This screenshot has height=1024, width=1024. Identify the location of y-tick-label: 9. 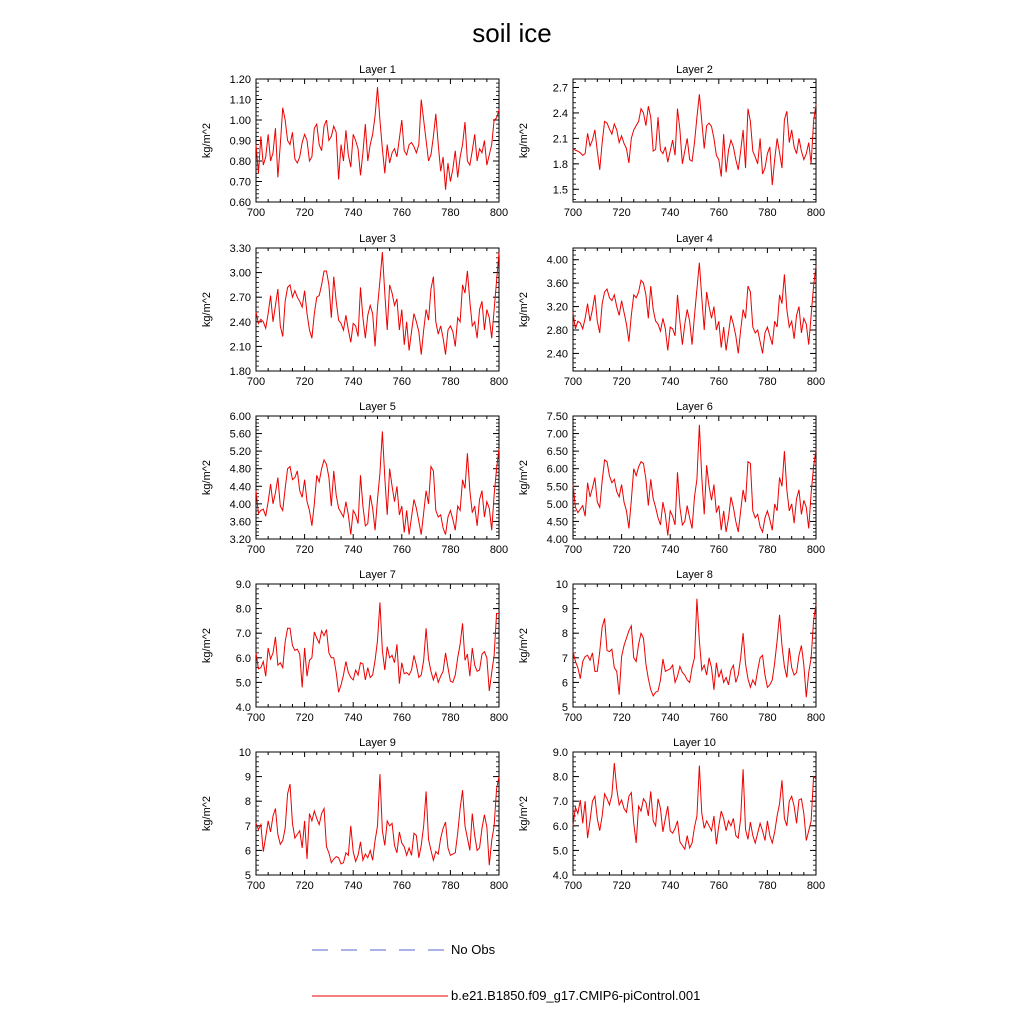
(248, 778).